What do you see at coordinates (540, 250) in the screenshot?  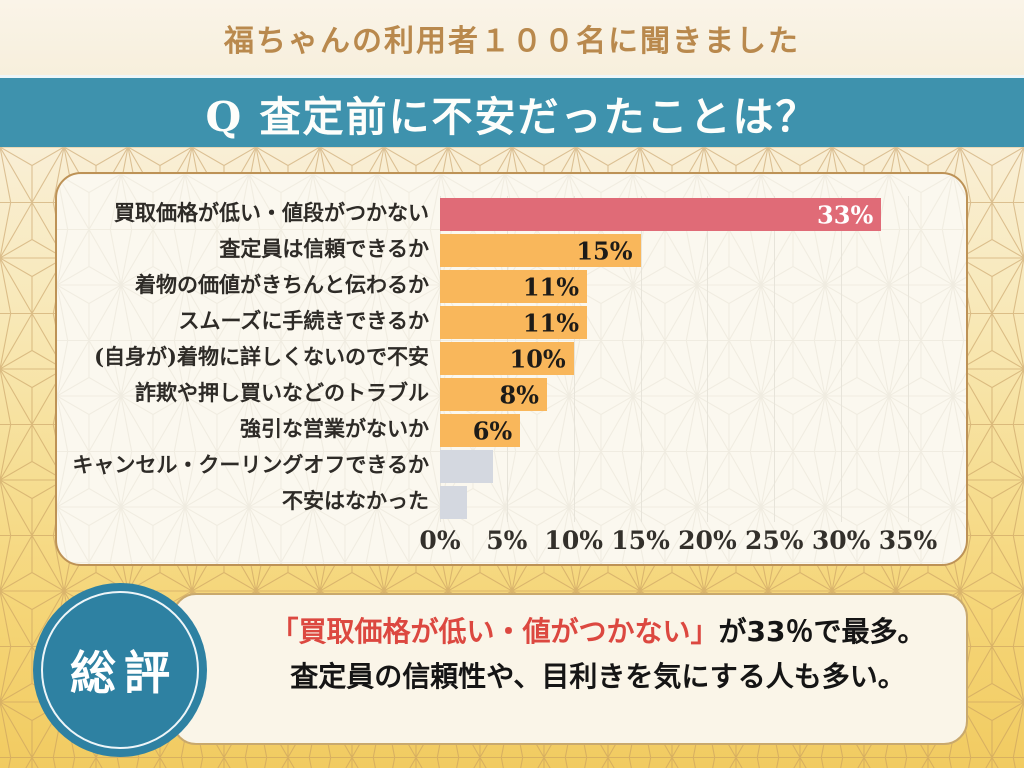 I see `bar-2: 15%` at bounding box center [540, 250].